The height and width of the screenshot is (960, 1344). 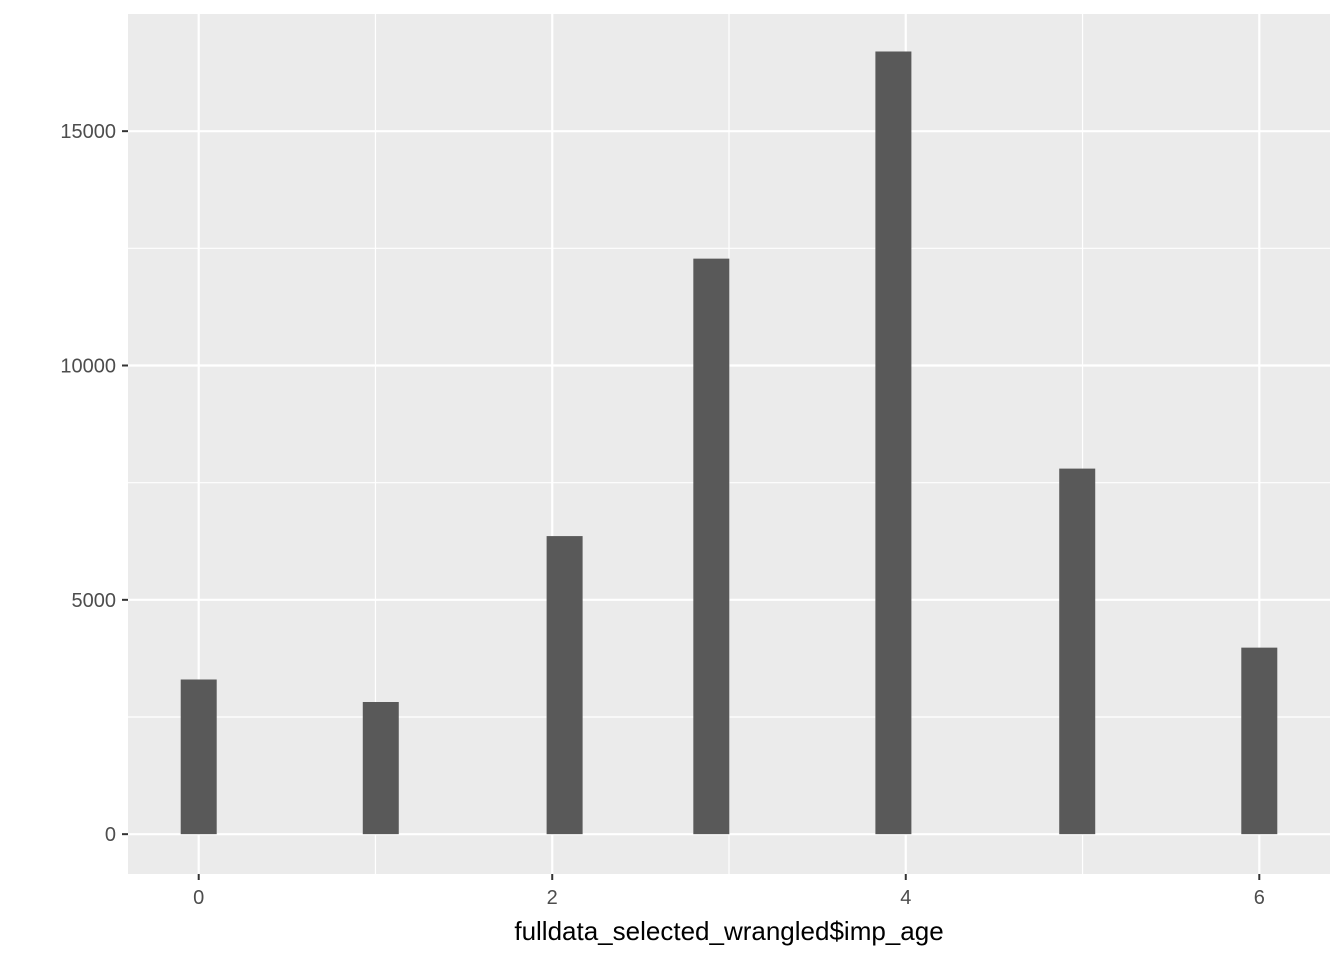 What do you see at coordinates (110, 835) in the screenshot?
I see `y-tick-label: 0` at bounding box center [110, 835].